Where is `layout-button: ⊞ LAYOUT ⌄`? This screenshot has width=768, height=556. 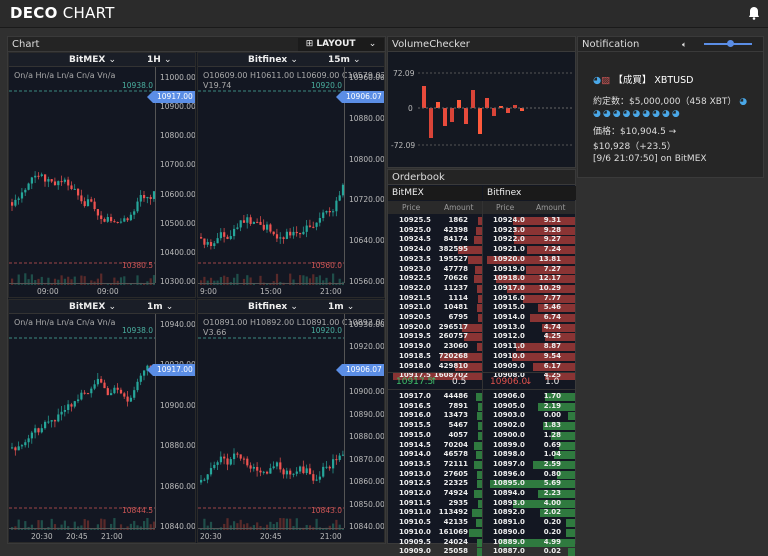
layout-button: ⊞ LAYOUT ⌄ is located at coordinates (341, 44).